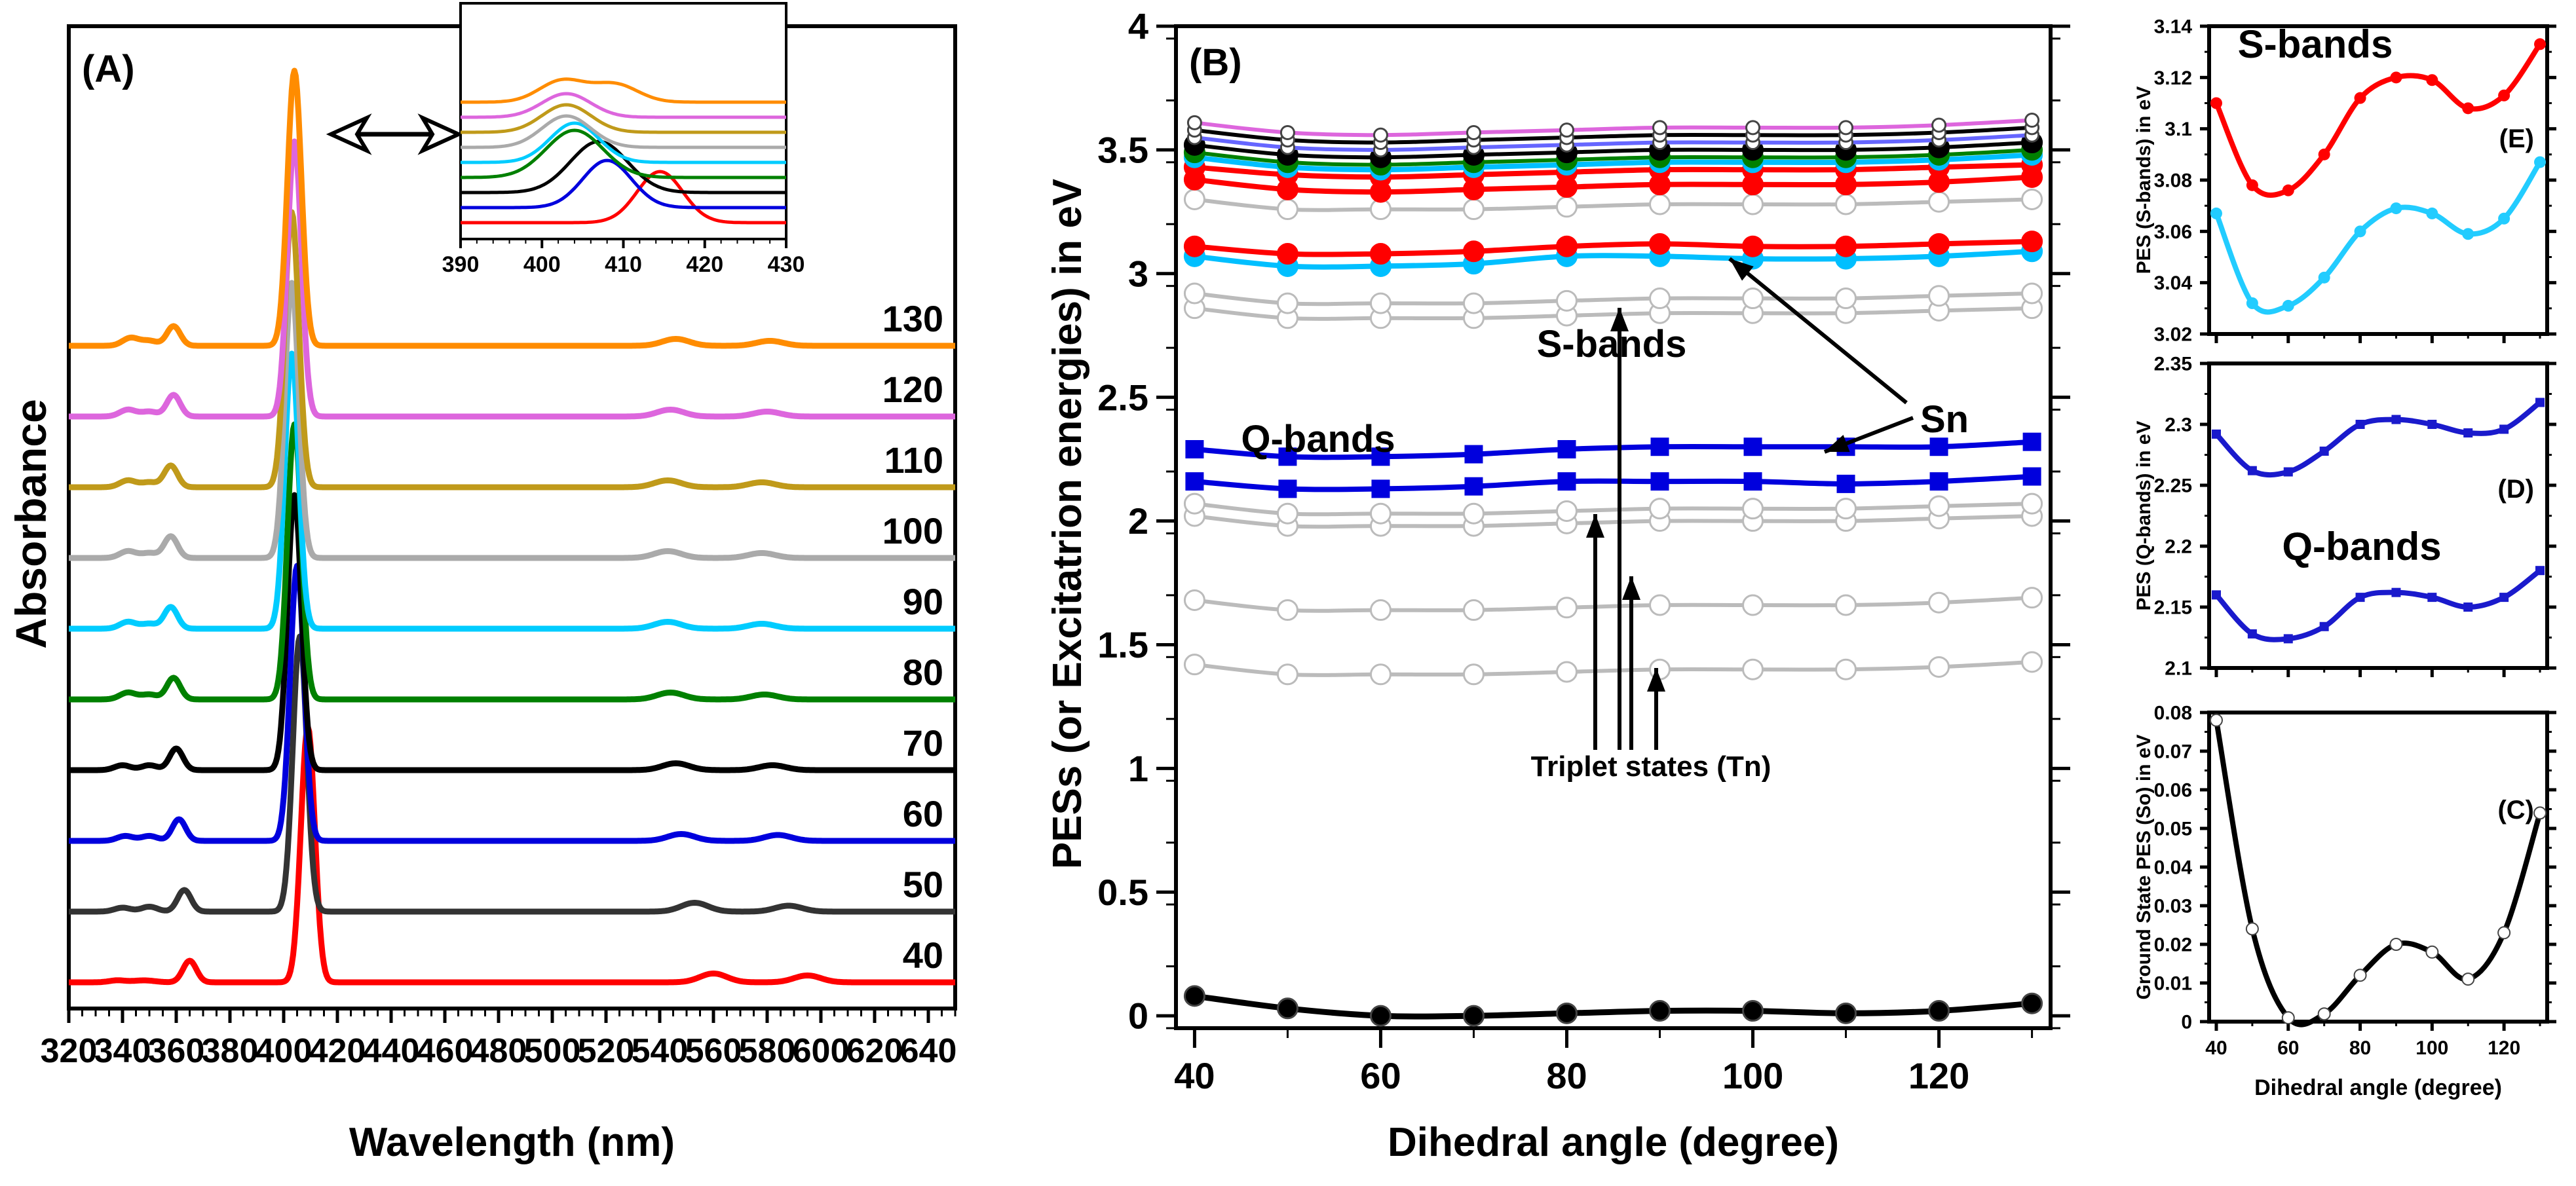  I want to click on spectrum-label-40: 40, so click(923, 955).